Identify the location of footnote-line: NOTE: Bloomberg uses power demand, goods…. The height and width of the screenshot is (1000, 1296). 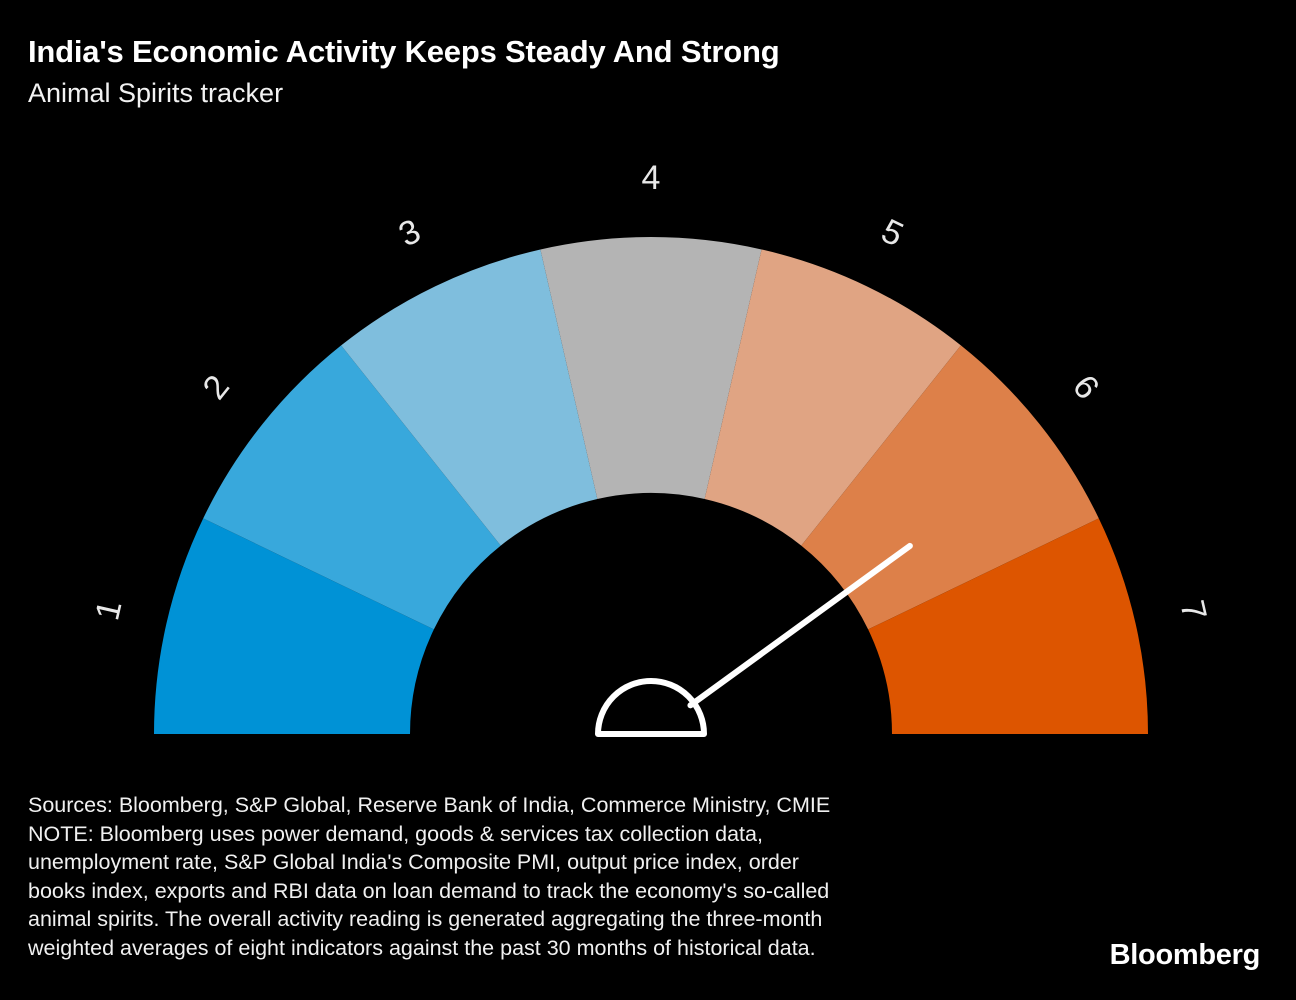
(395, 833).